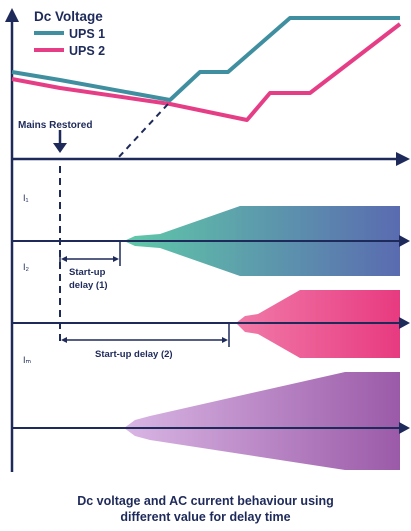 The image size is (411, 531). I want to click on current-label-i1: I₁, so click(26, 198).